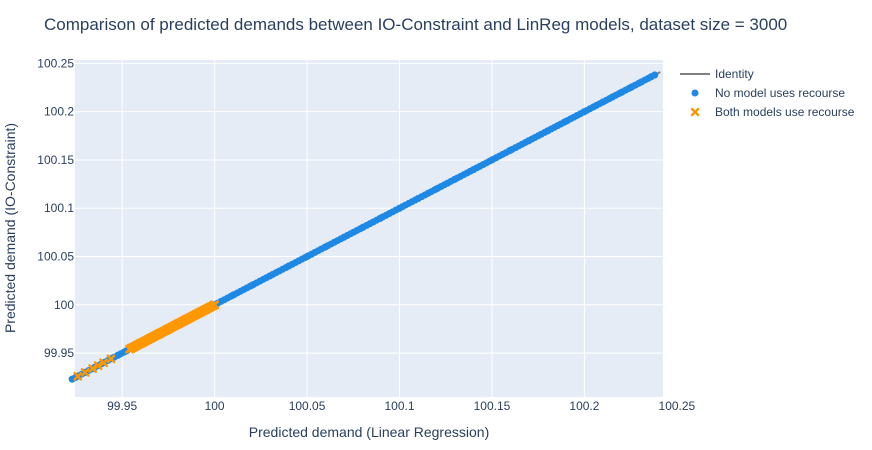 The image size is (872, 450). I want to click on series-both-recourse, so click(146, 340).